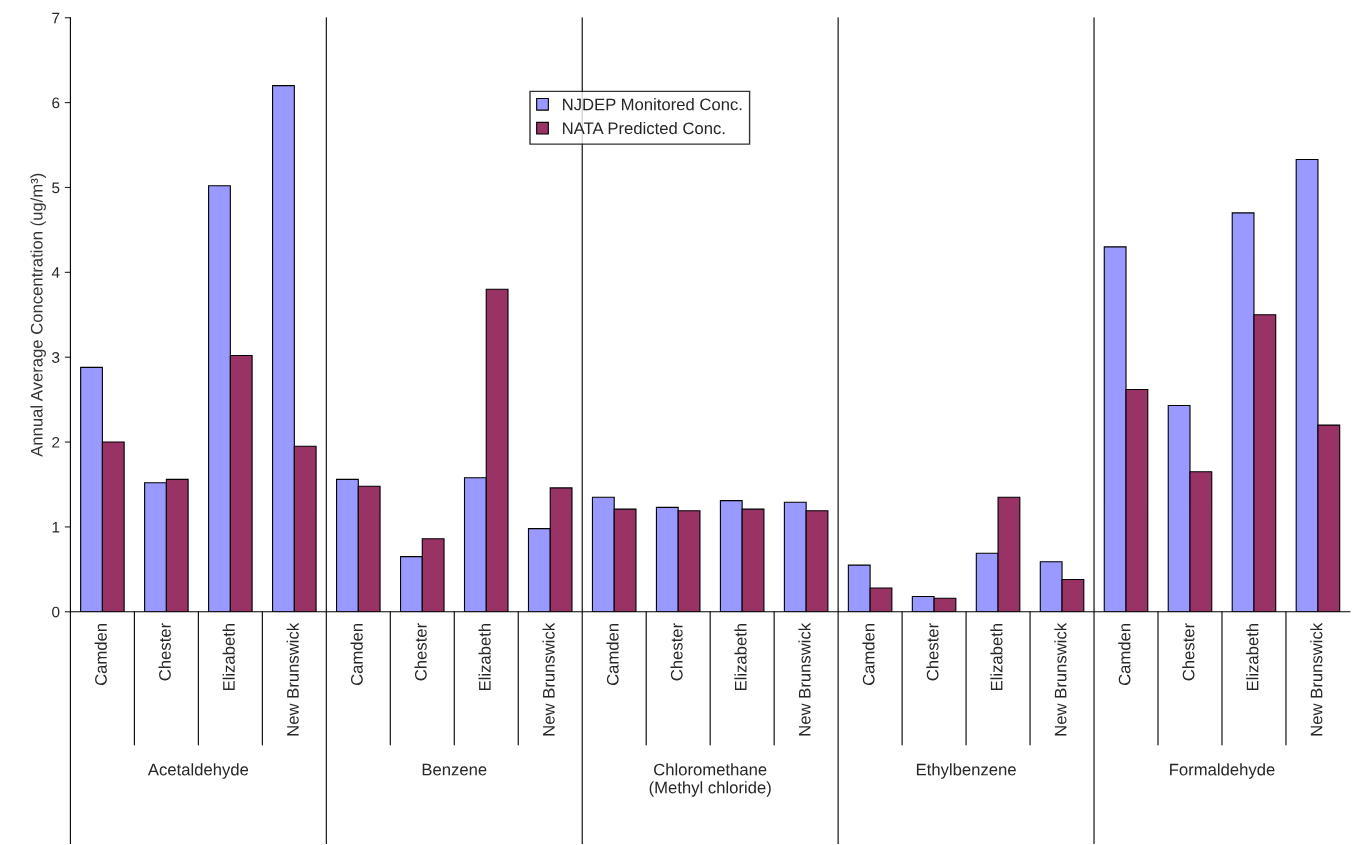  Describe the element at coordinates (56, 527) in the screenshot. I see `y-tick-label: 1` at that location.